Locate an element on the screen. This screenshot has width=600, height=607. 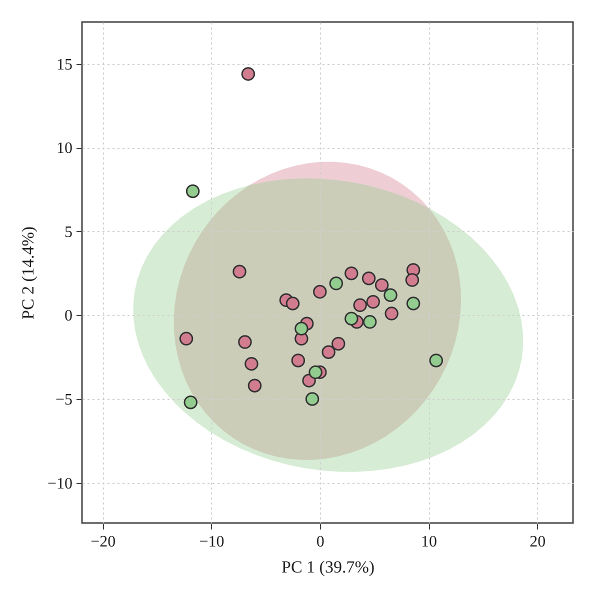
y-tick-label: 10 is located at coordinates (64, 149).